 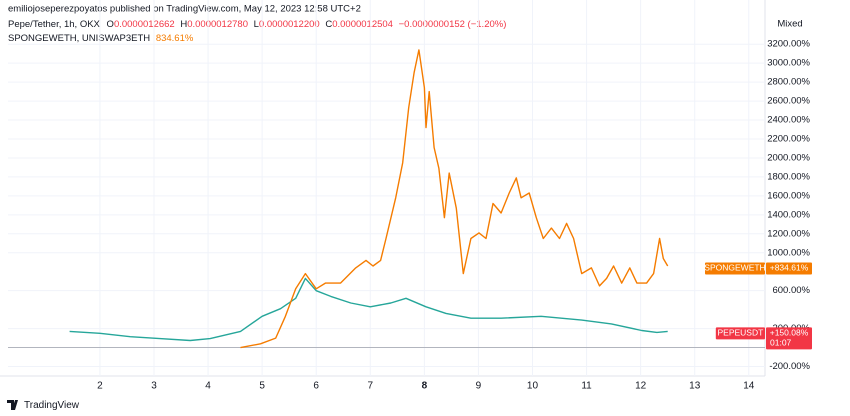 I want to click on x-tick-label: 8, so click(x=425, y=386).